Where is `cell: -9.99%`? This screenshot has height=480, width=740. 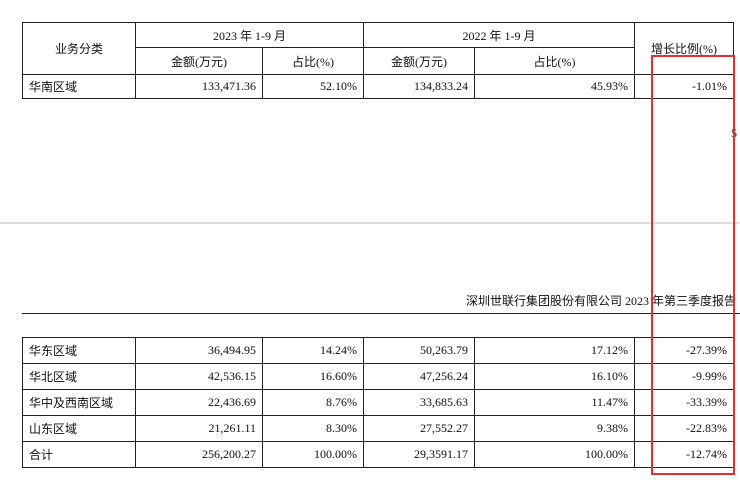 cell: -9.99% is located at coordinates (684, 376).